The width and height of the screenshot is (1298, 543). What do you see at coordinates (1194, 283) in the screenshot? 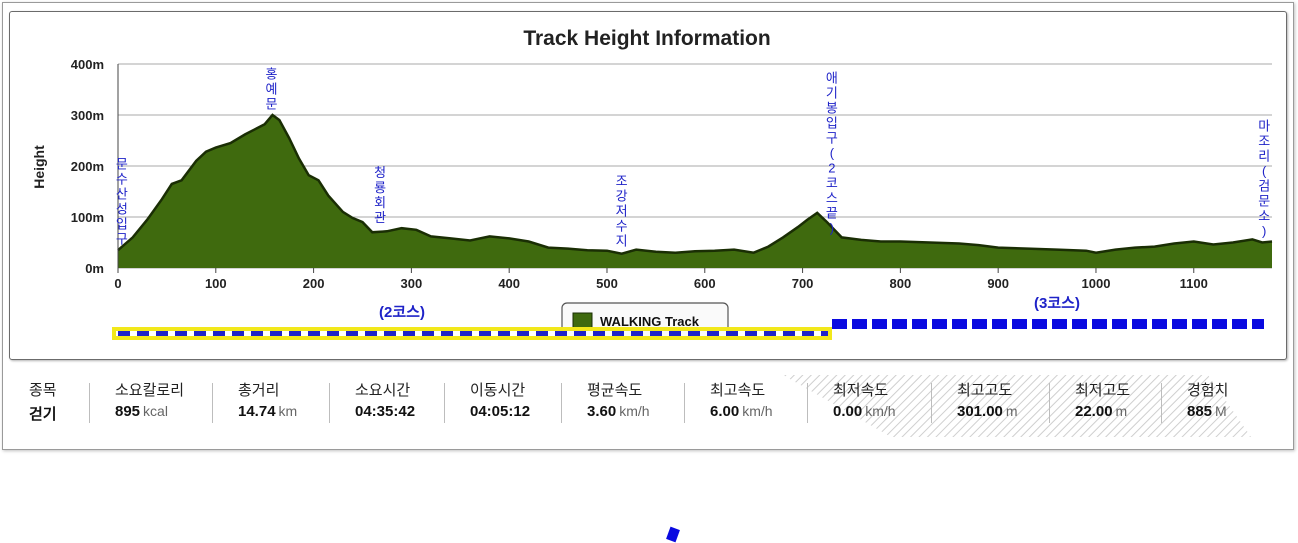
I see `x-tick-label: 1100` at bounding box center [1194, 283].